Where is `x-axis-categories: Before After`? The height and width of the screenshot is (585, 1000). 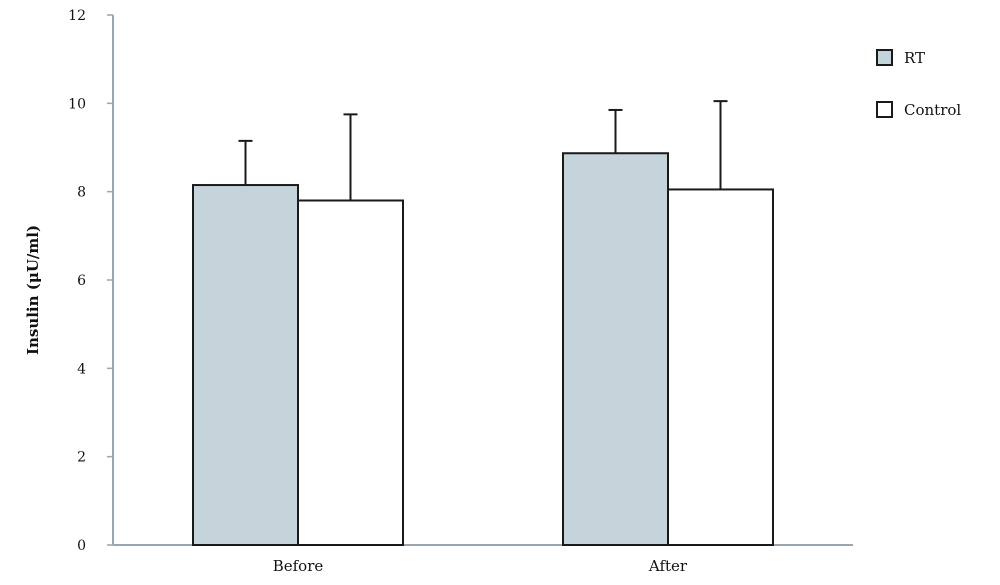 x-axis-categories: Before After is located at coordinates (480, 566).